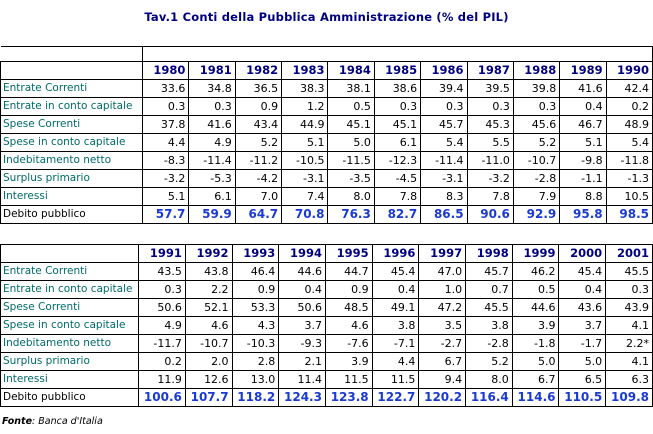 This screenshot has height=434, width=653. Describe the element at coordinates (302, 271) in the screenshot. I see `table-cell: 44.6` at that location.